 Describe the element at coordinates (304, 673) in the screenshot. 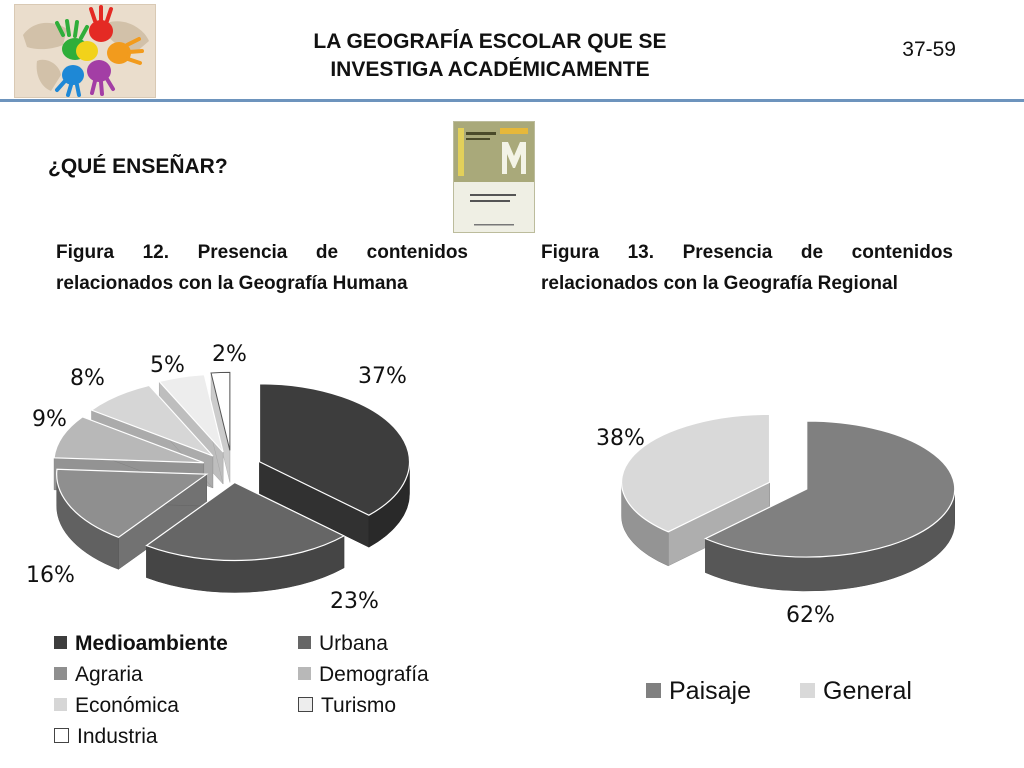

I see `legend-swatch-demografia` at that location.